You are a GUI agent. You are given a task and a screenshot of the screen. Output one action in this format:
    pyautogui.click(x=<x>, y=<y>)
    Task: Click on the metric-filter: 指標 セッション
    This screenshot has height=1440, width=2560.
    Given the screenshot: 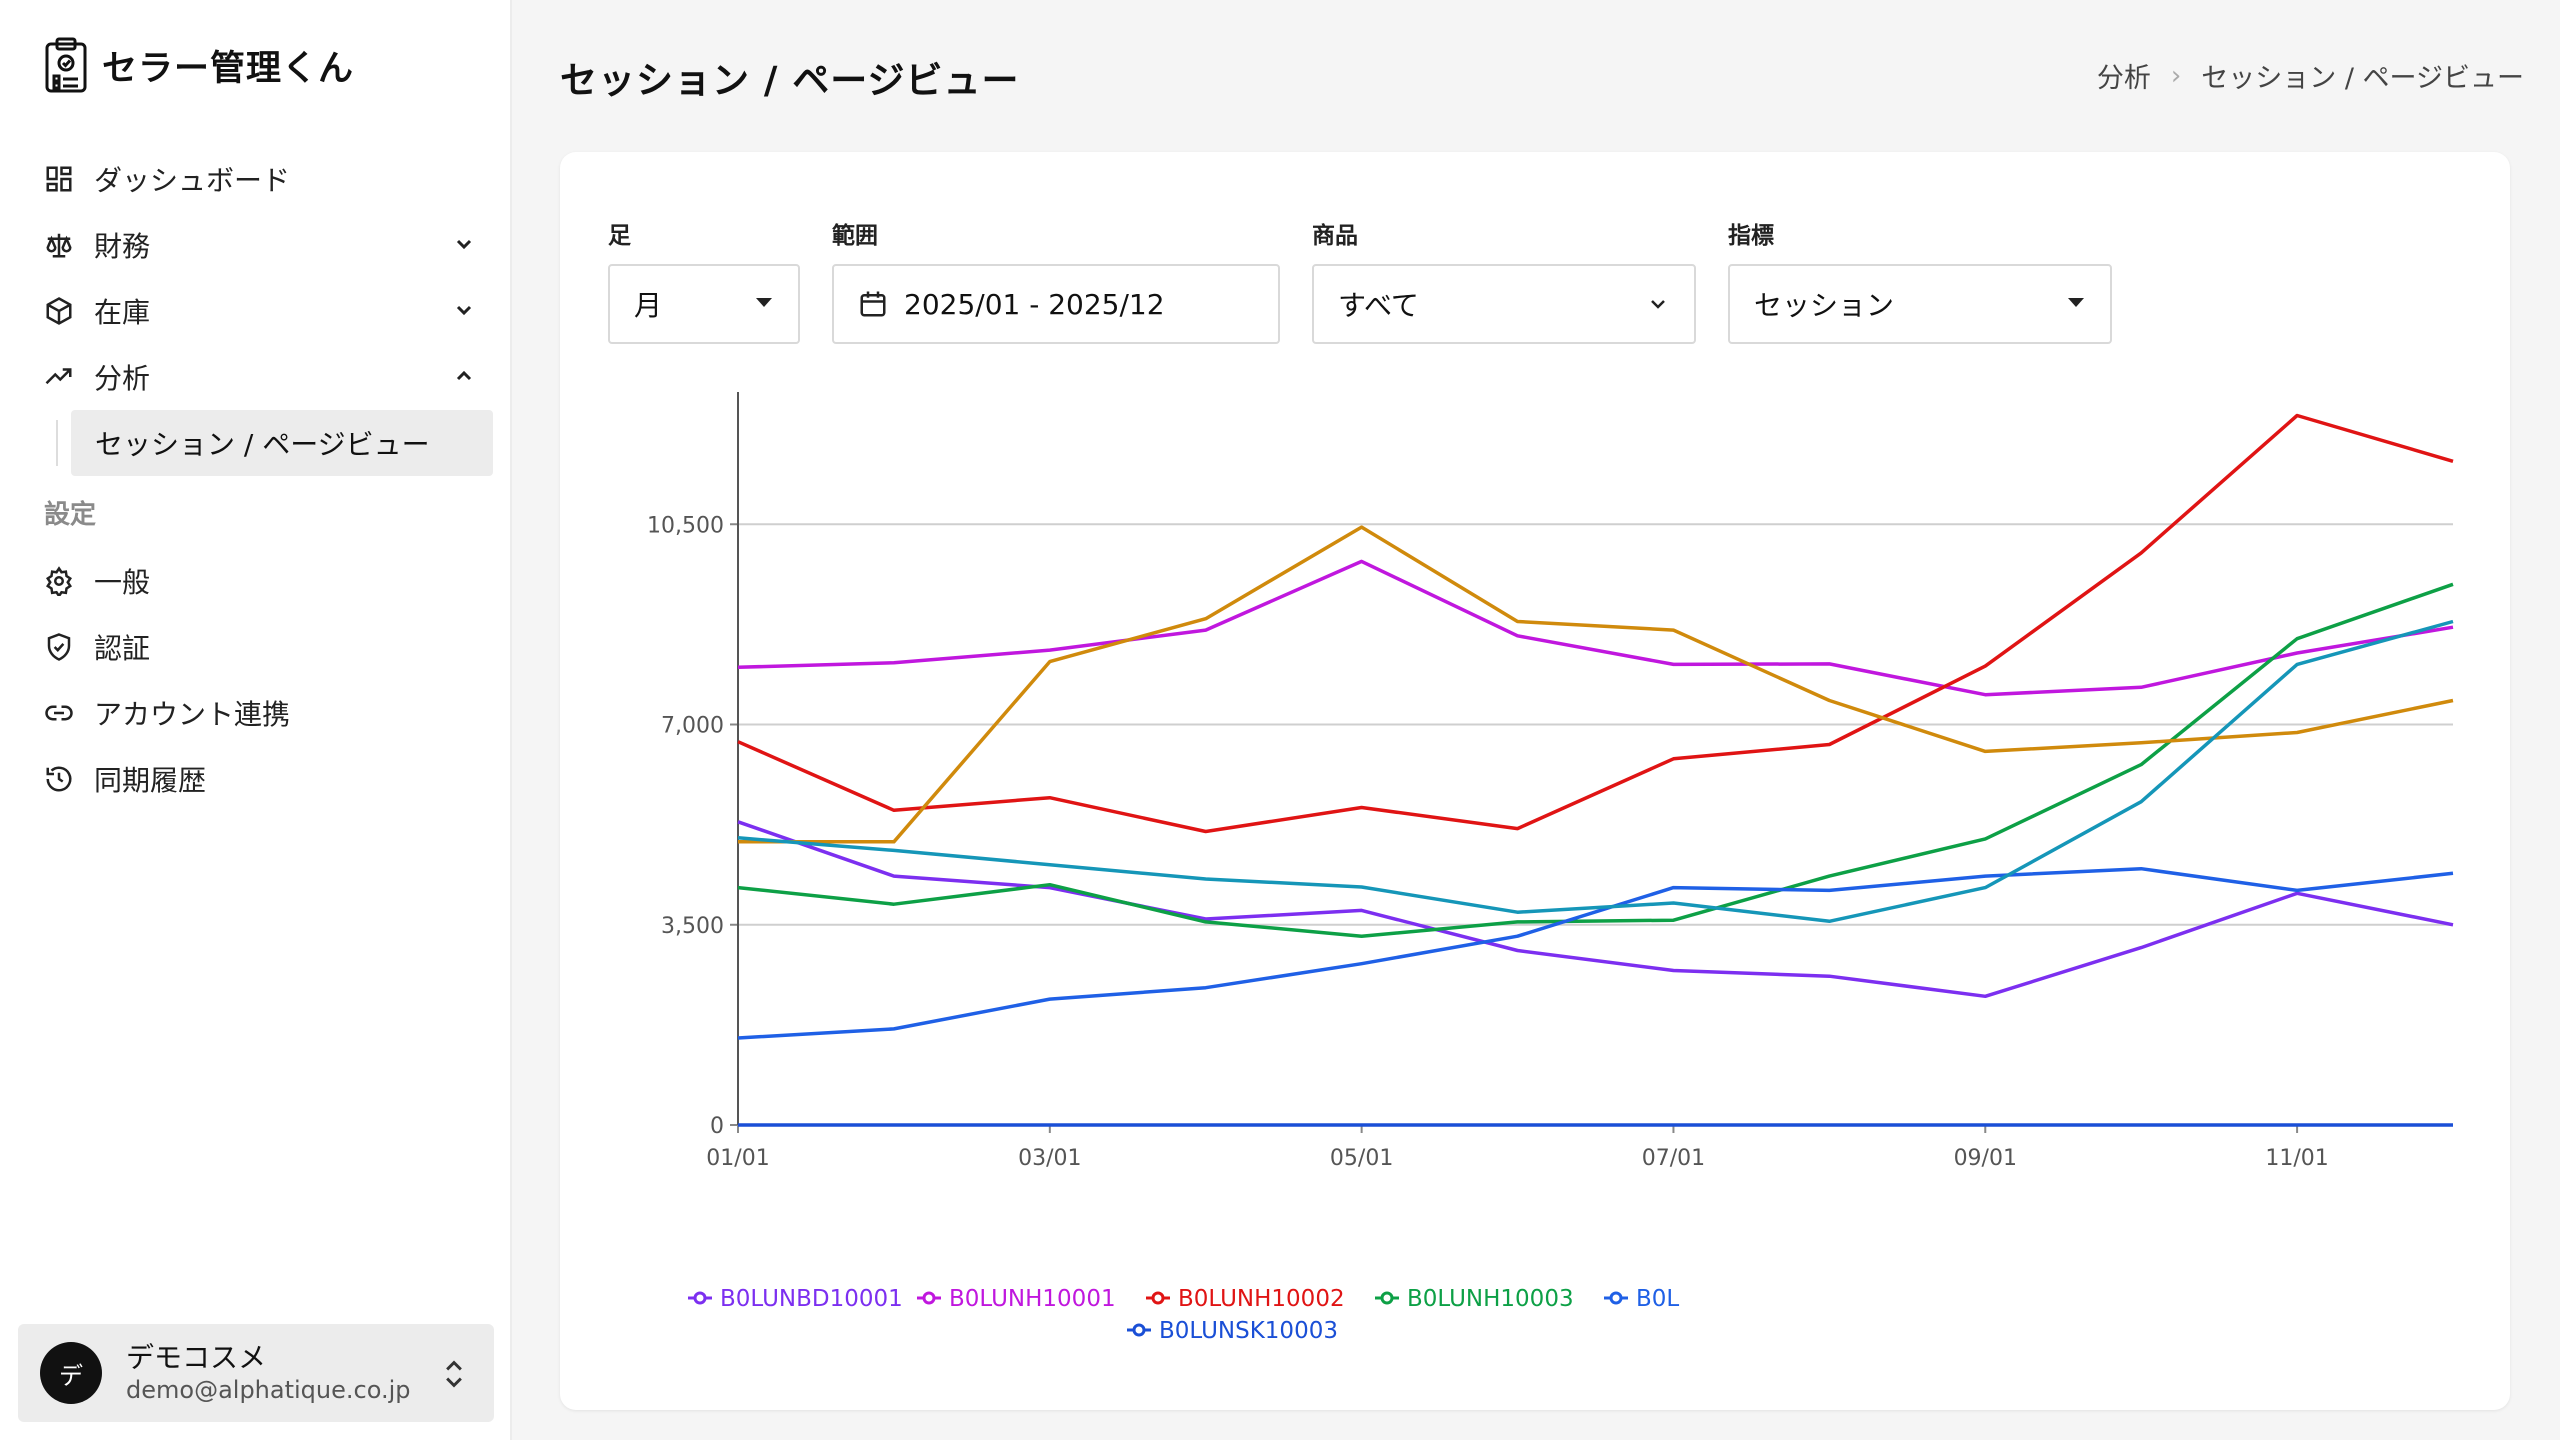 What is the action you would take?
    pyautogui.click(x=1920, y=280)
    